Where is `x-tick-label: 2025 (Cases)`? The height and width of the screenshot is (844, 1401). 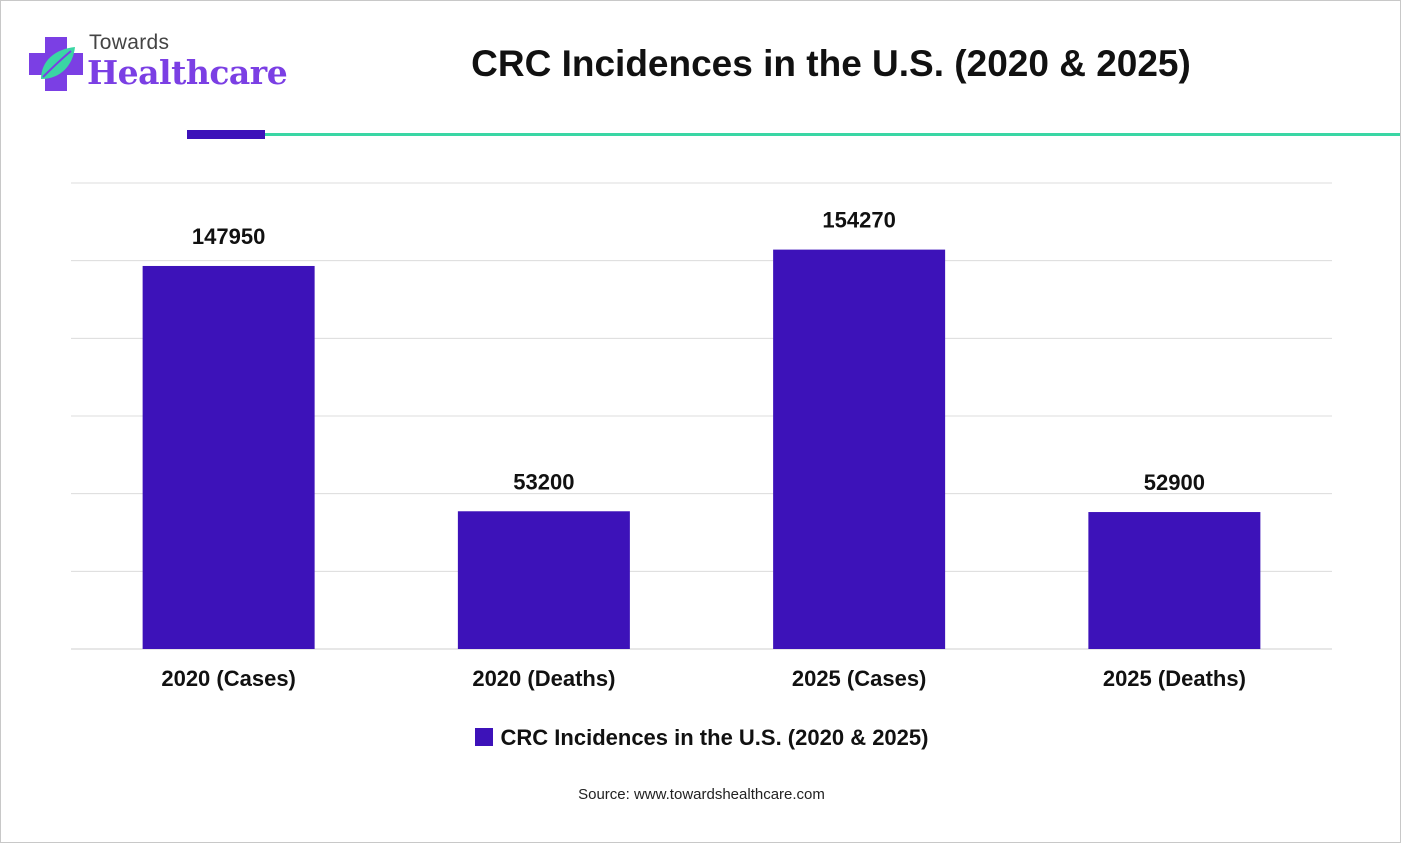 x-tick-label: 2025 (Cases) is located at coordinates (859, 678).